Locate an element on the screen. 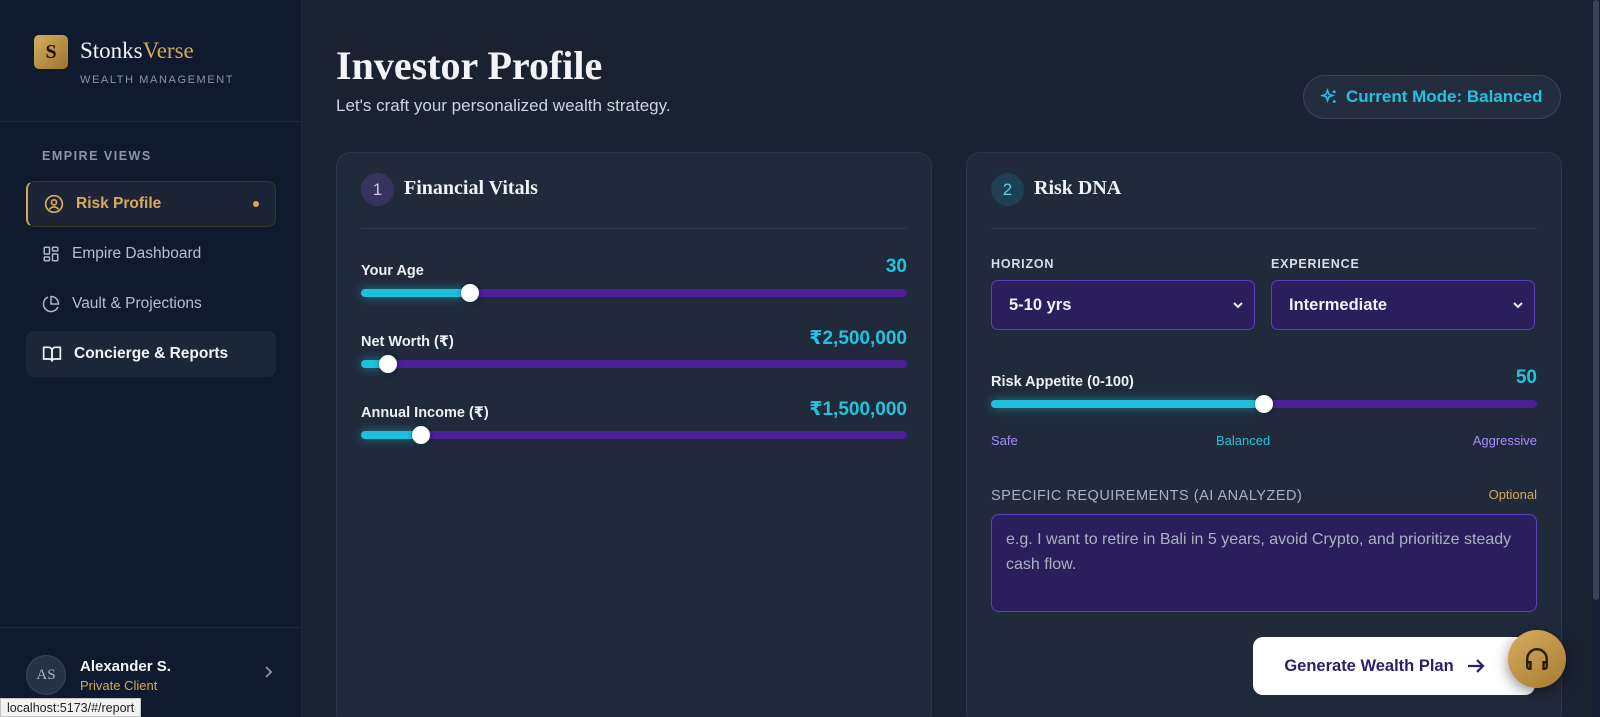 This screenshot has height=717, width=1600. chevron-right-icon is located at coordinates (268, 672).